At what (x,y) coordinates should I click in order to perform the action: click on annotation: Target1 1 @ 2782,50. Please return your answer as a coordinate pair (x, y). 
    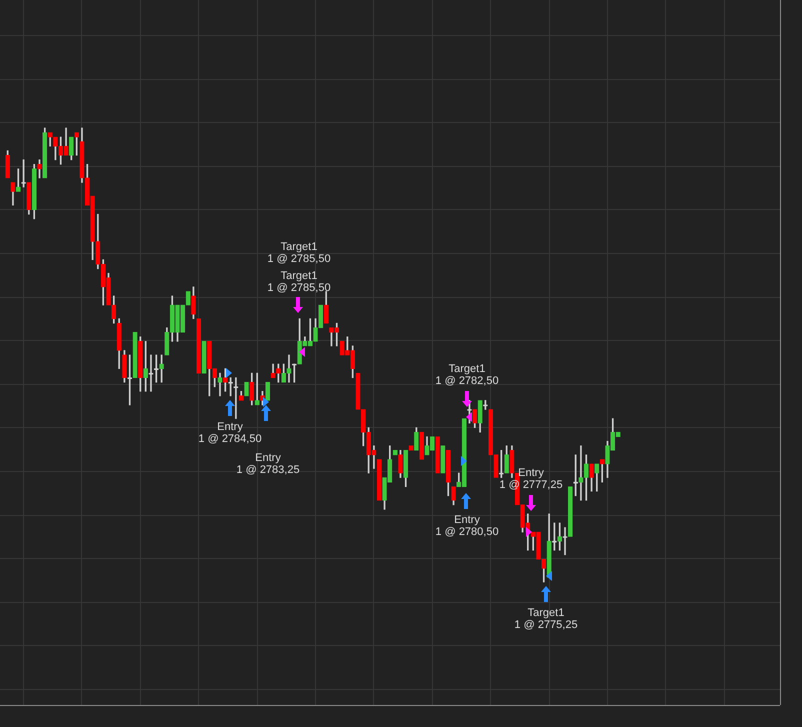
    Looking at the image, I should click on (467, 375).